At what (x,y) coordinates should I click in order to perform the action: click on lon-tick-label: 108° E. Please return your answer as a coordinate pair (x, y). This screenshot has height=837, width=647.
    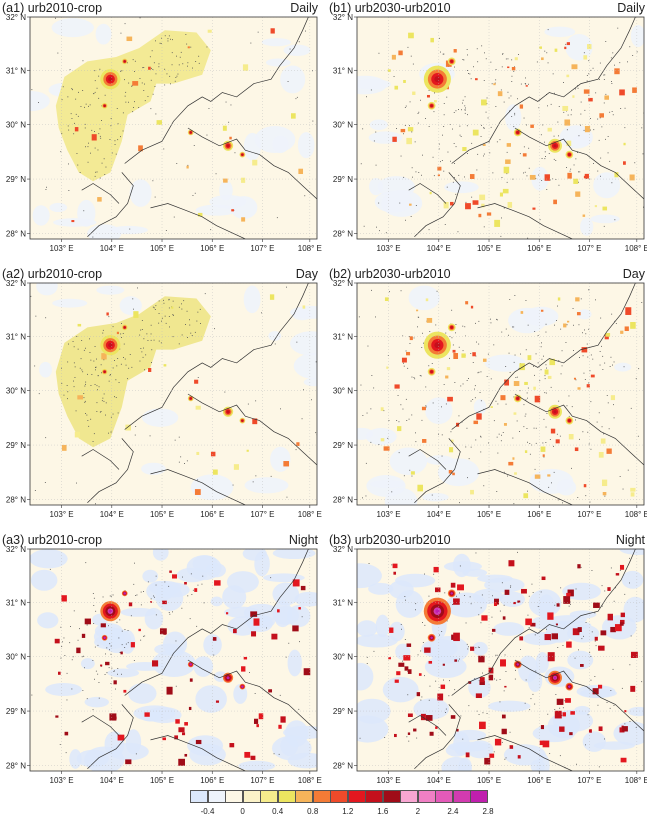
    Looking at the image, I should click on (310, 780).